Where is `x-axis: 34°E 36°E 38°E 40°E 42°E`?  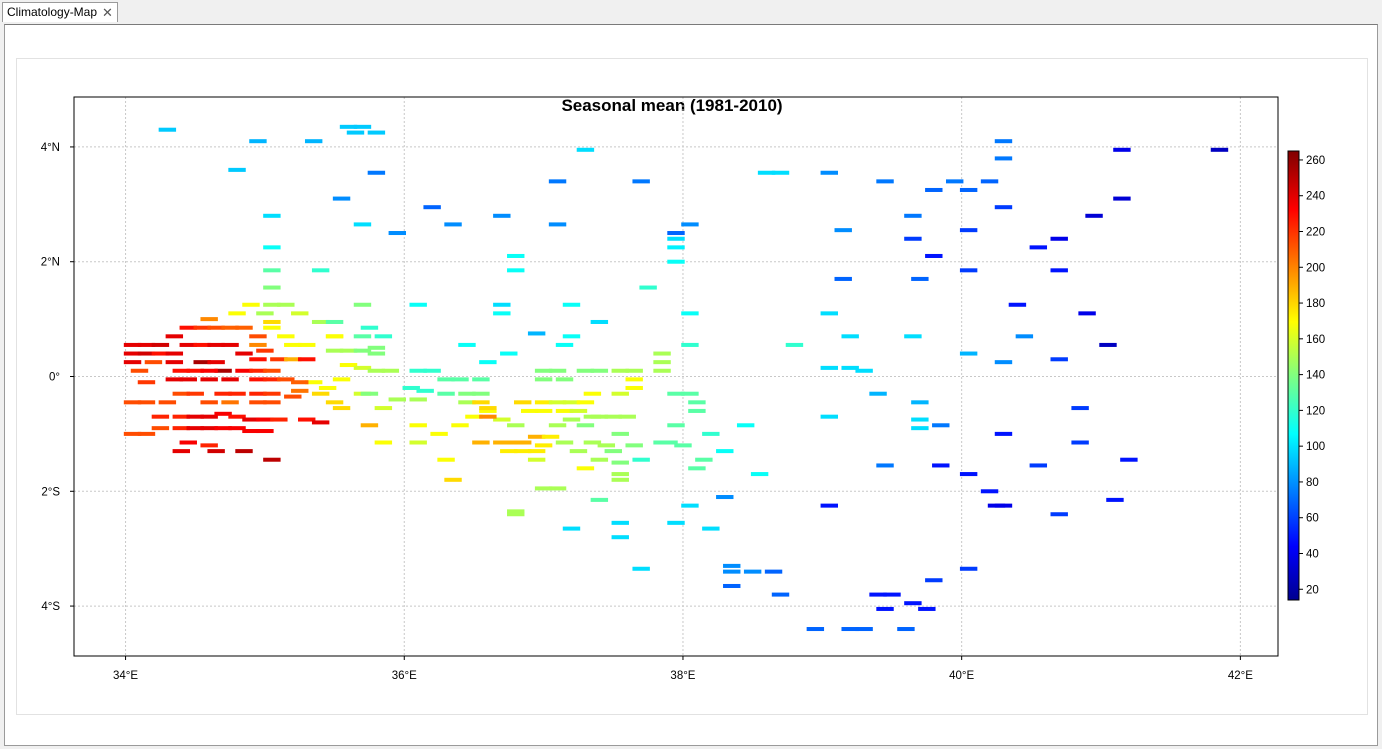
x-axis: 34°E 36°E 38°E 40°E 42°E is located at coordinates (683, 669).